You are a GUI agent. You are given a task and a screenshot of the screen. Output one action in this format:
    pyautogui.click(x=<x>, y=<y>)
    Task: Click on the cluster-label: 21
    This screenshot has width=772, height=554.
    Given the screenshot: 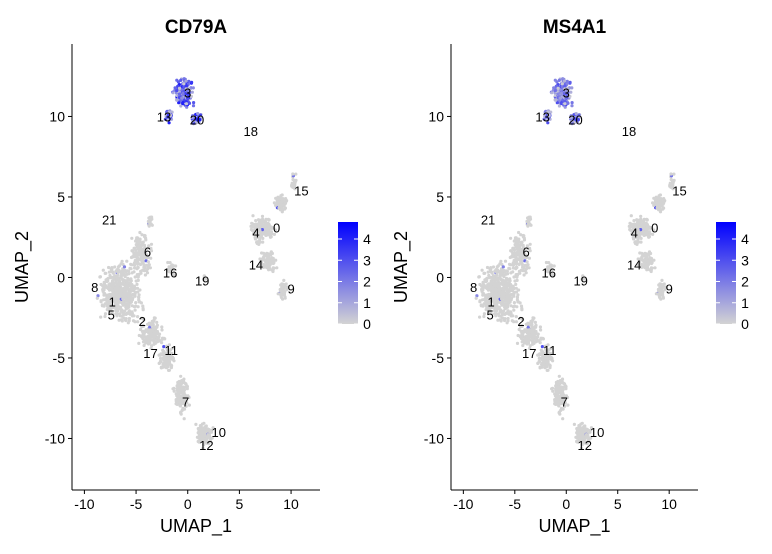 What is the action you would take?
    pyautogui.click(x=488, y=220)
    